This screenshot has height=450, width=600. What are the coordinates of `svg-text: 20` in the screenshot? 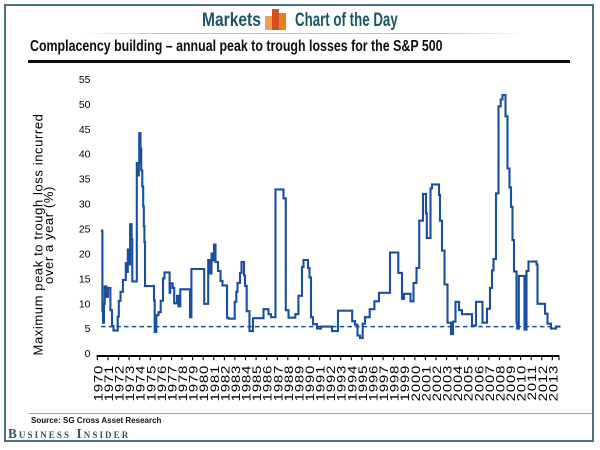 It's located at (85, 254).